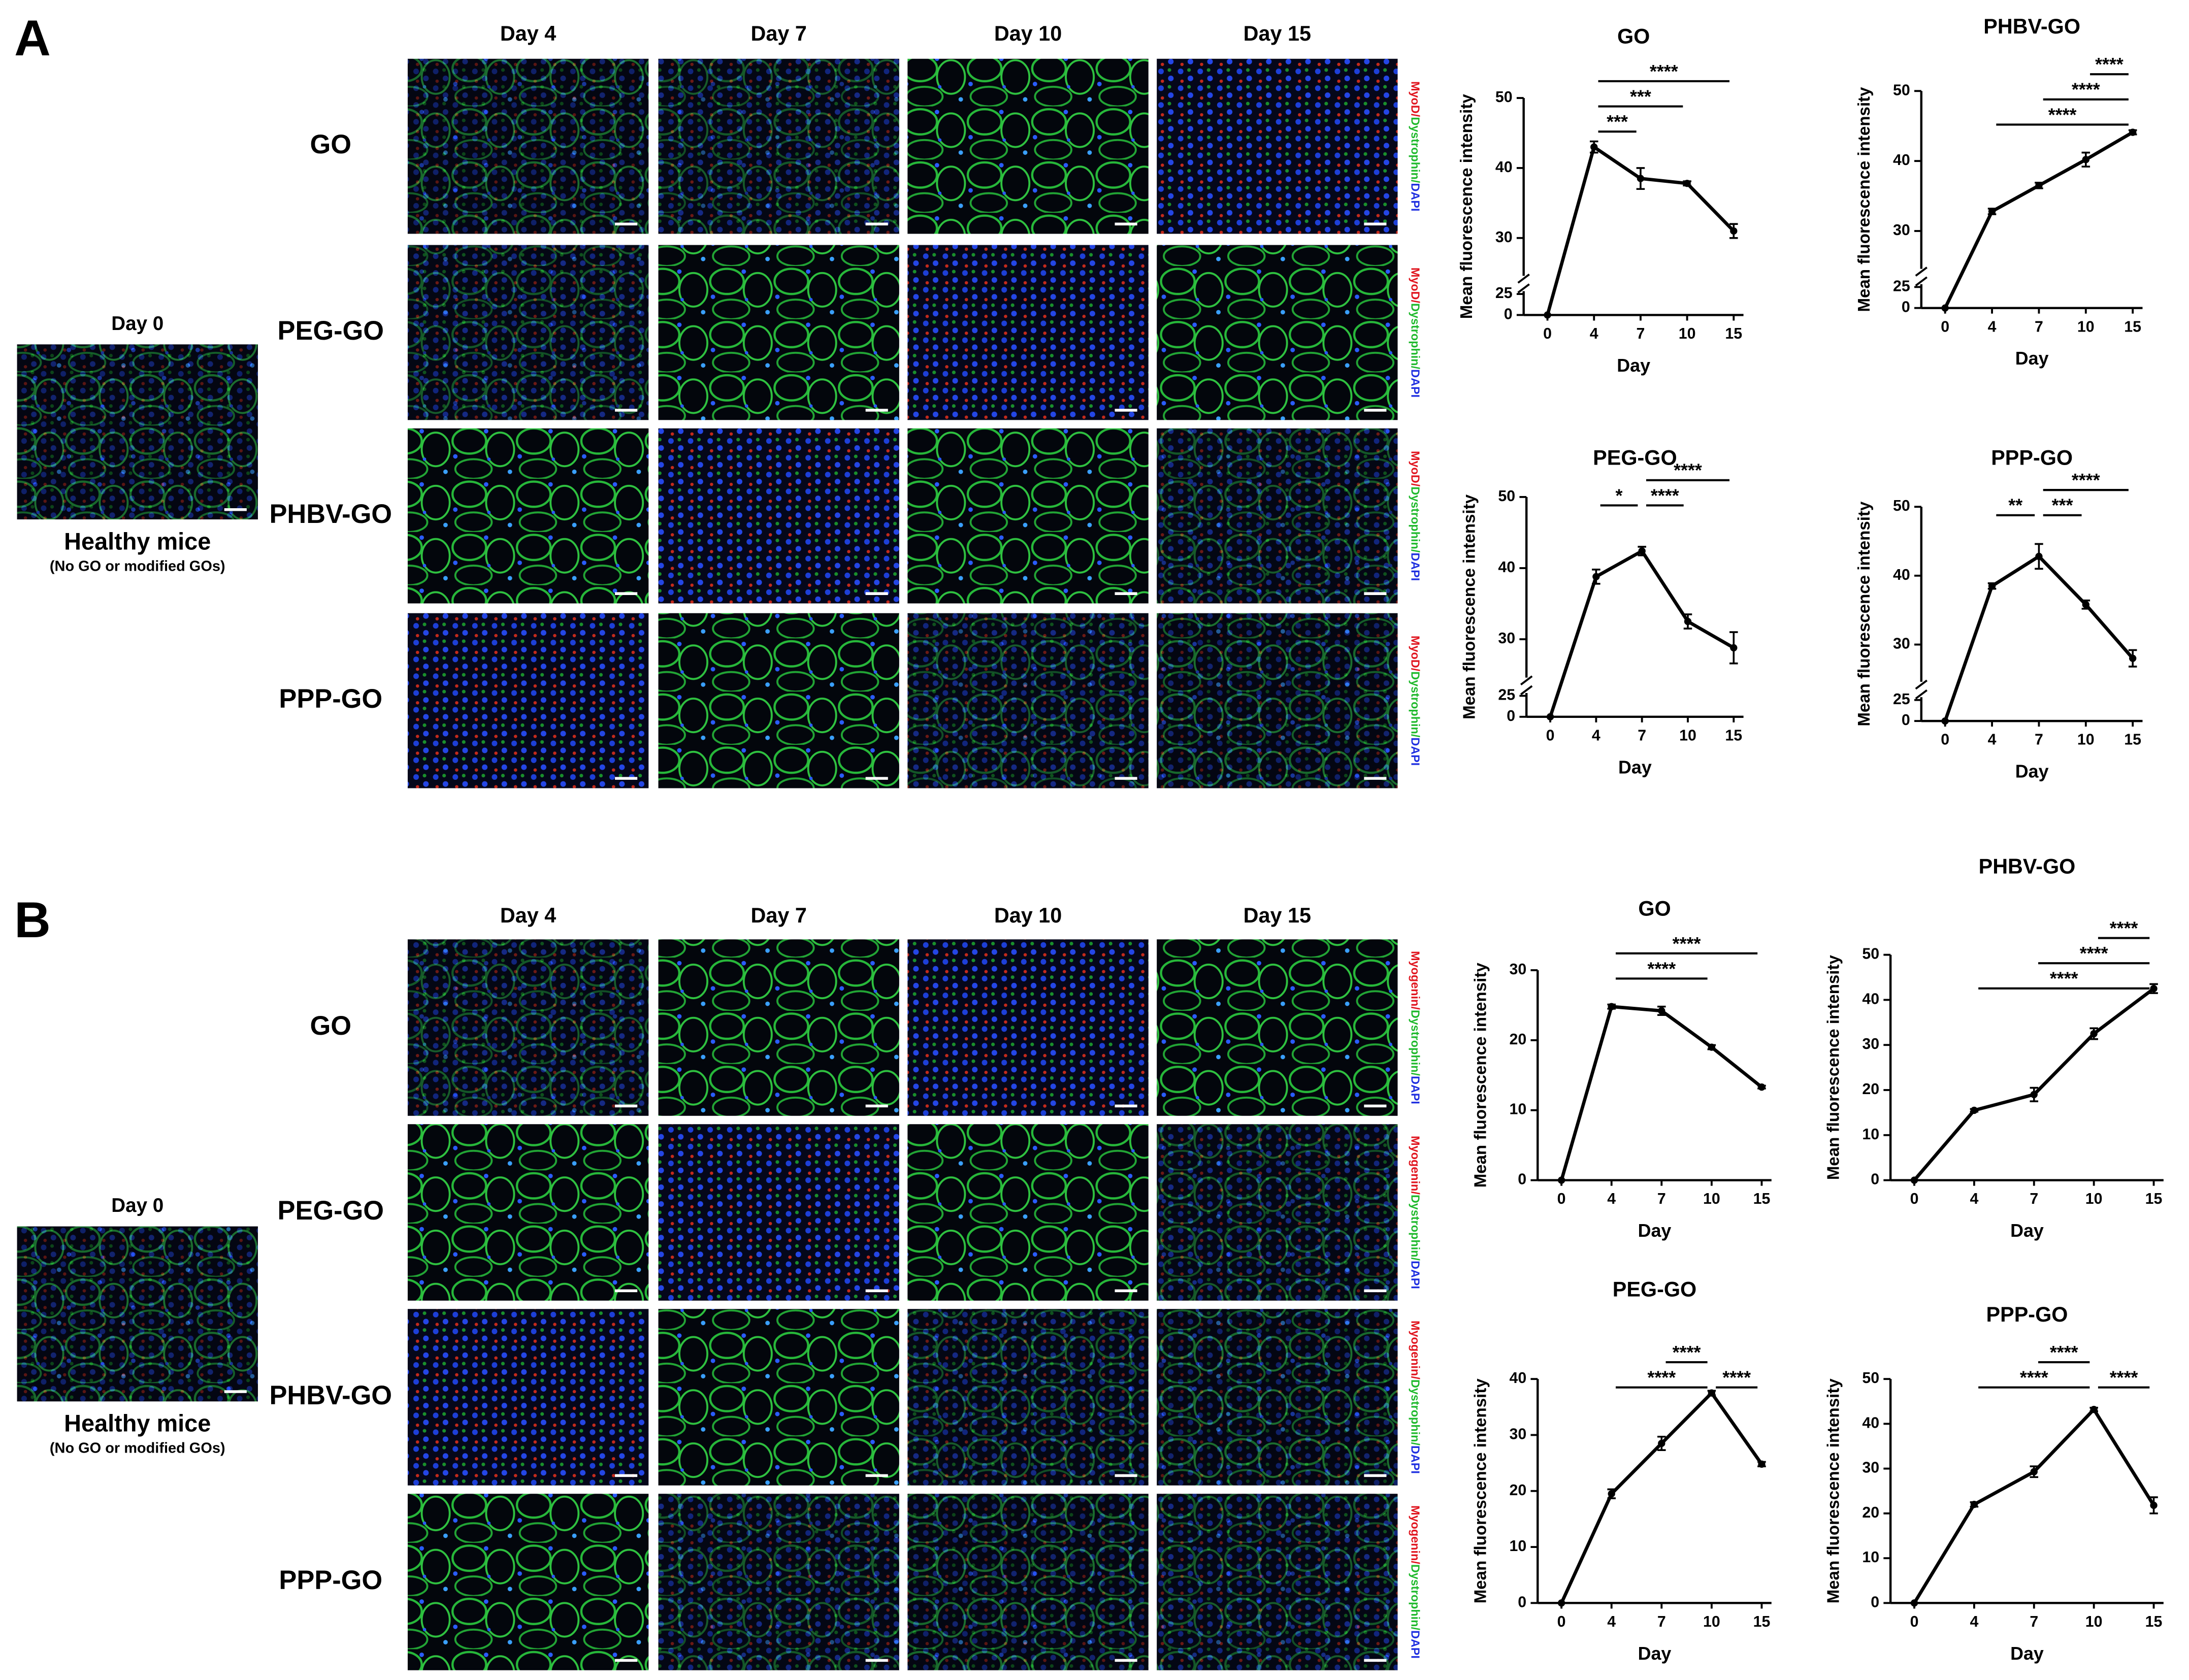 Image resolution: width=2189 pixels, height=1680 pixels. I want to click on chart-title: GO, so click(1633, 36).